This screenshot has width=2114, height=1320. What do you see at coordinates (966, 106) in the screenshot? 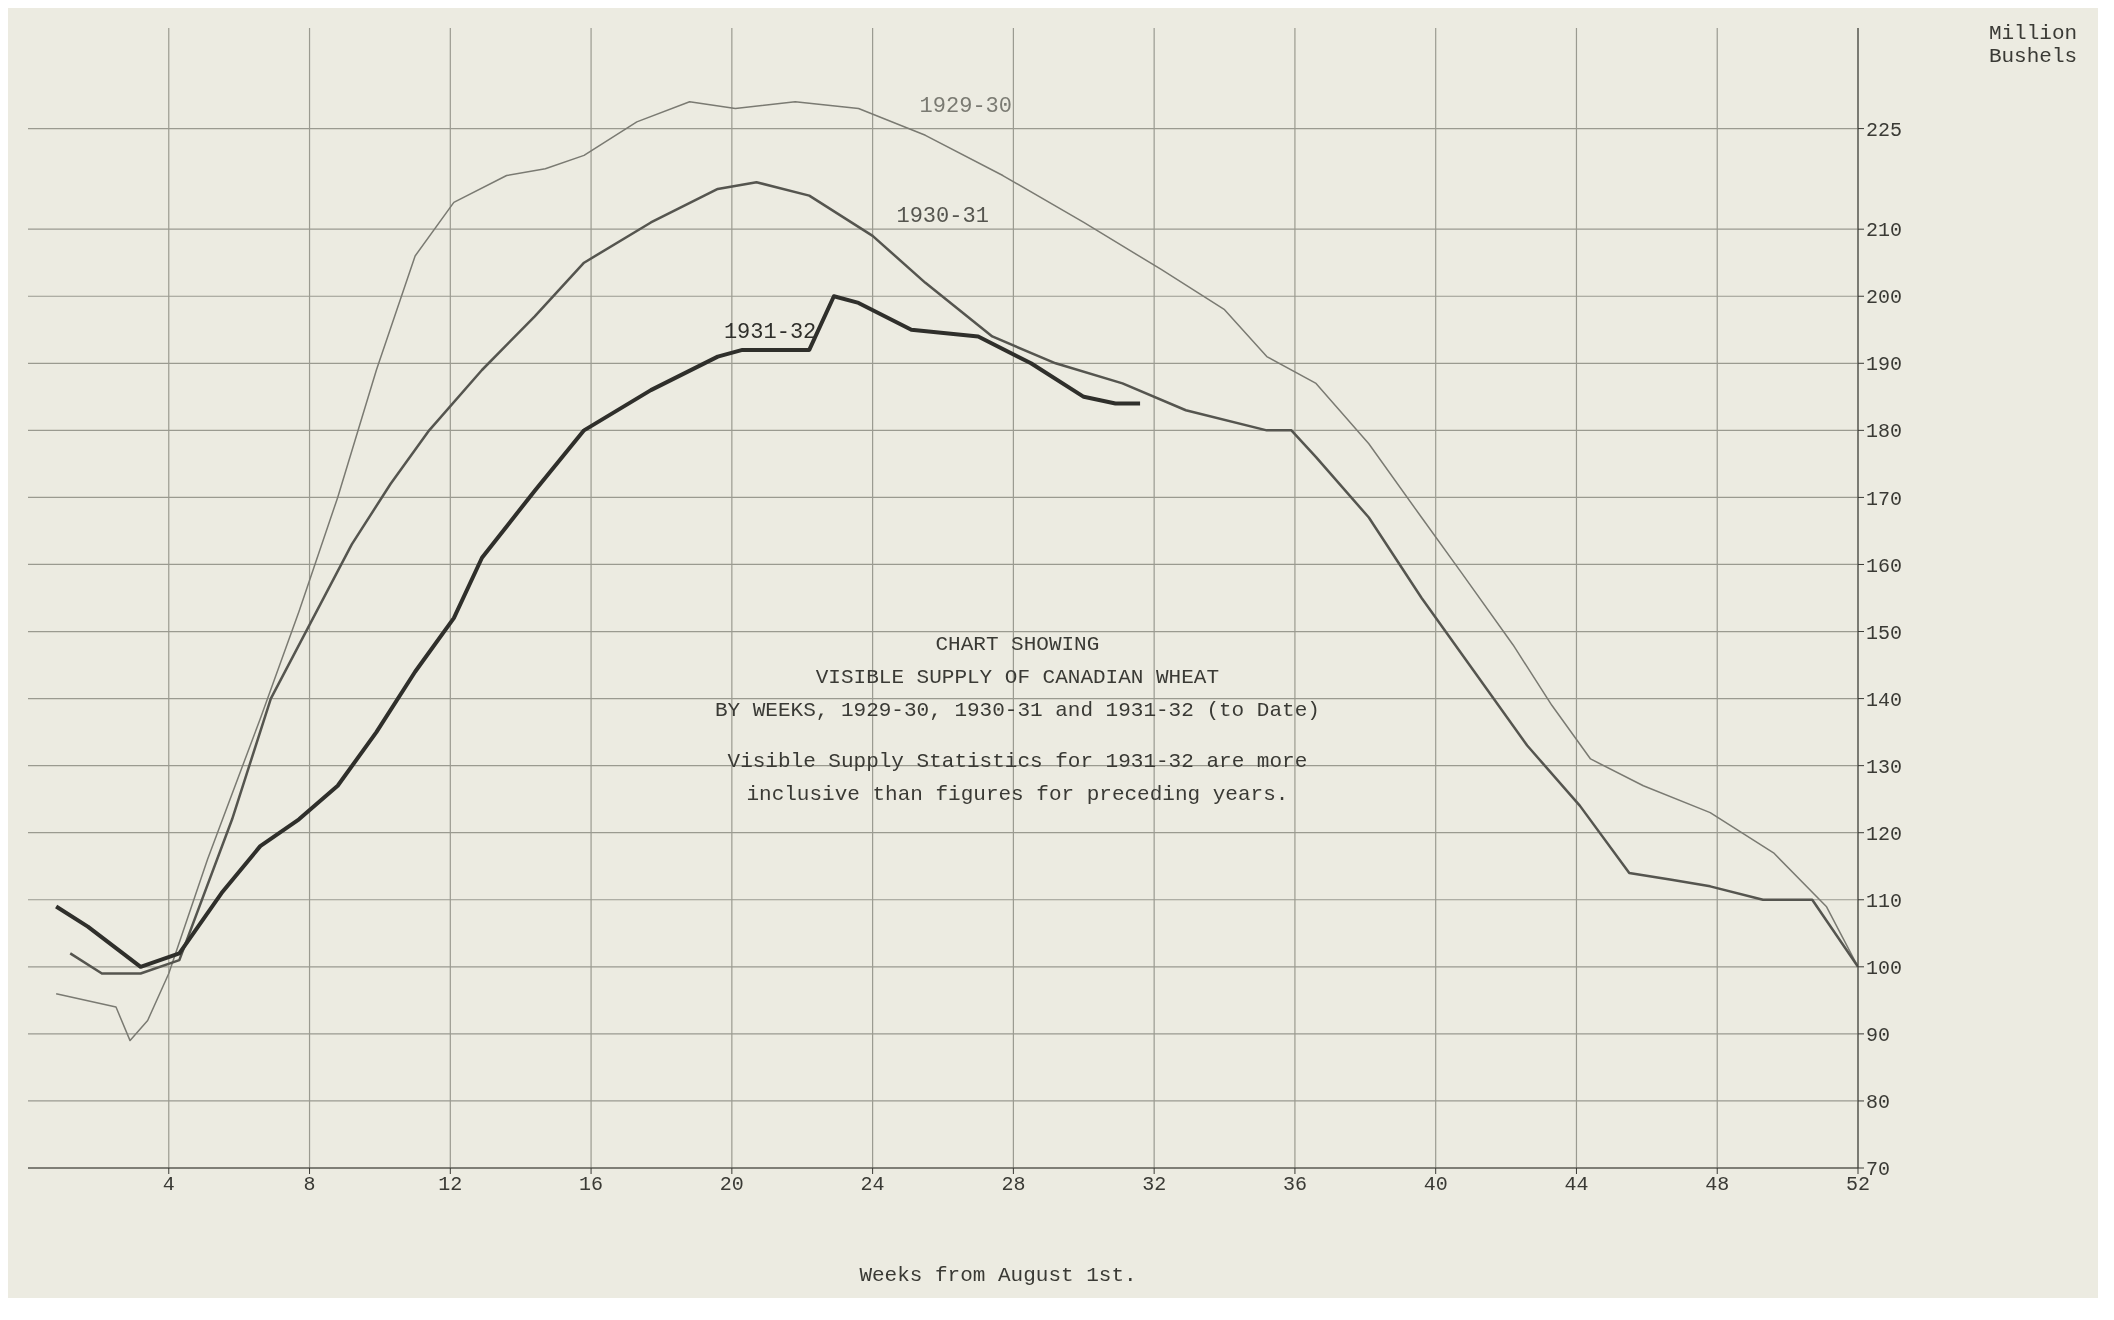
I see `series-label: 1929-30` at bounding box center [966, 106].